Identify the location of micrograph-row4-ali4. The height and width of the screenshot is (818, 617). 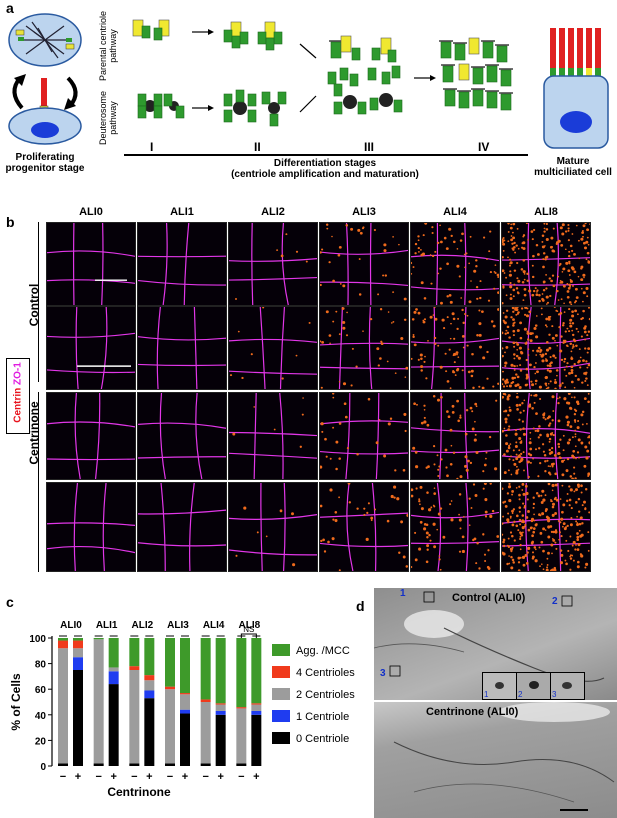
(455, 527).